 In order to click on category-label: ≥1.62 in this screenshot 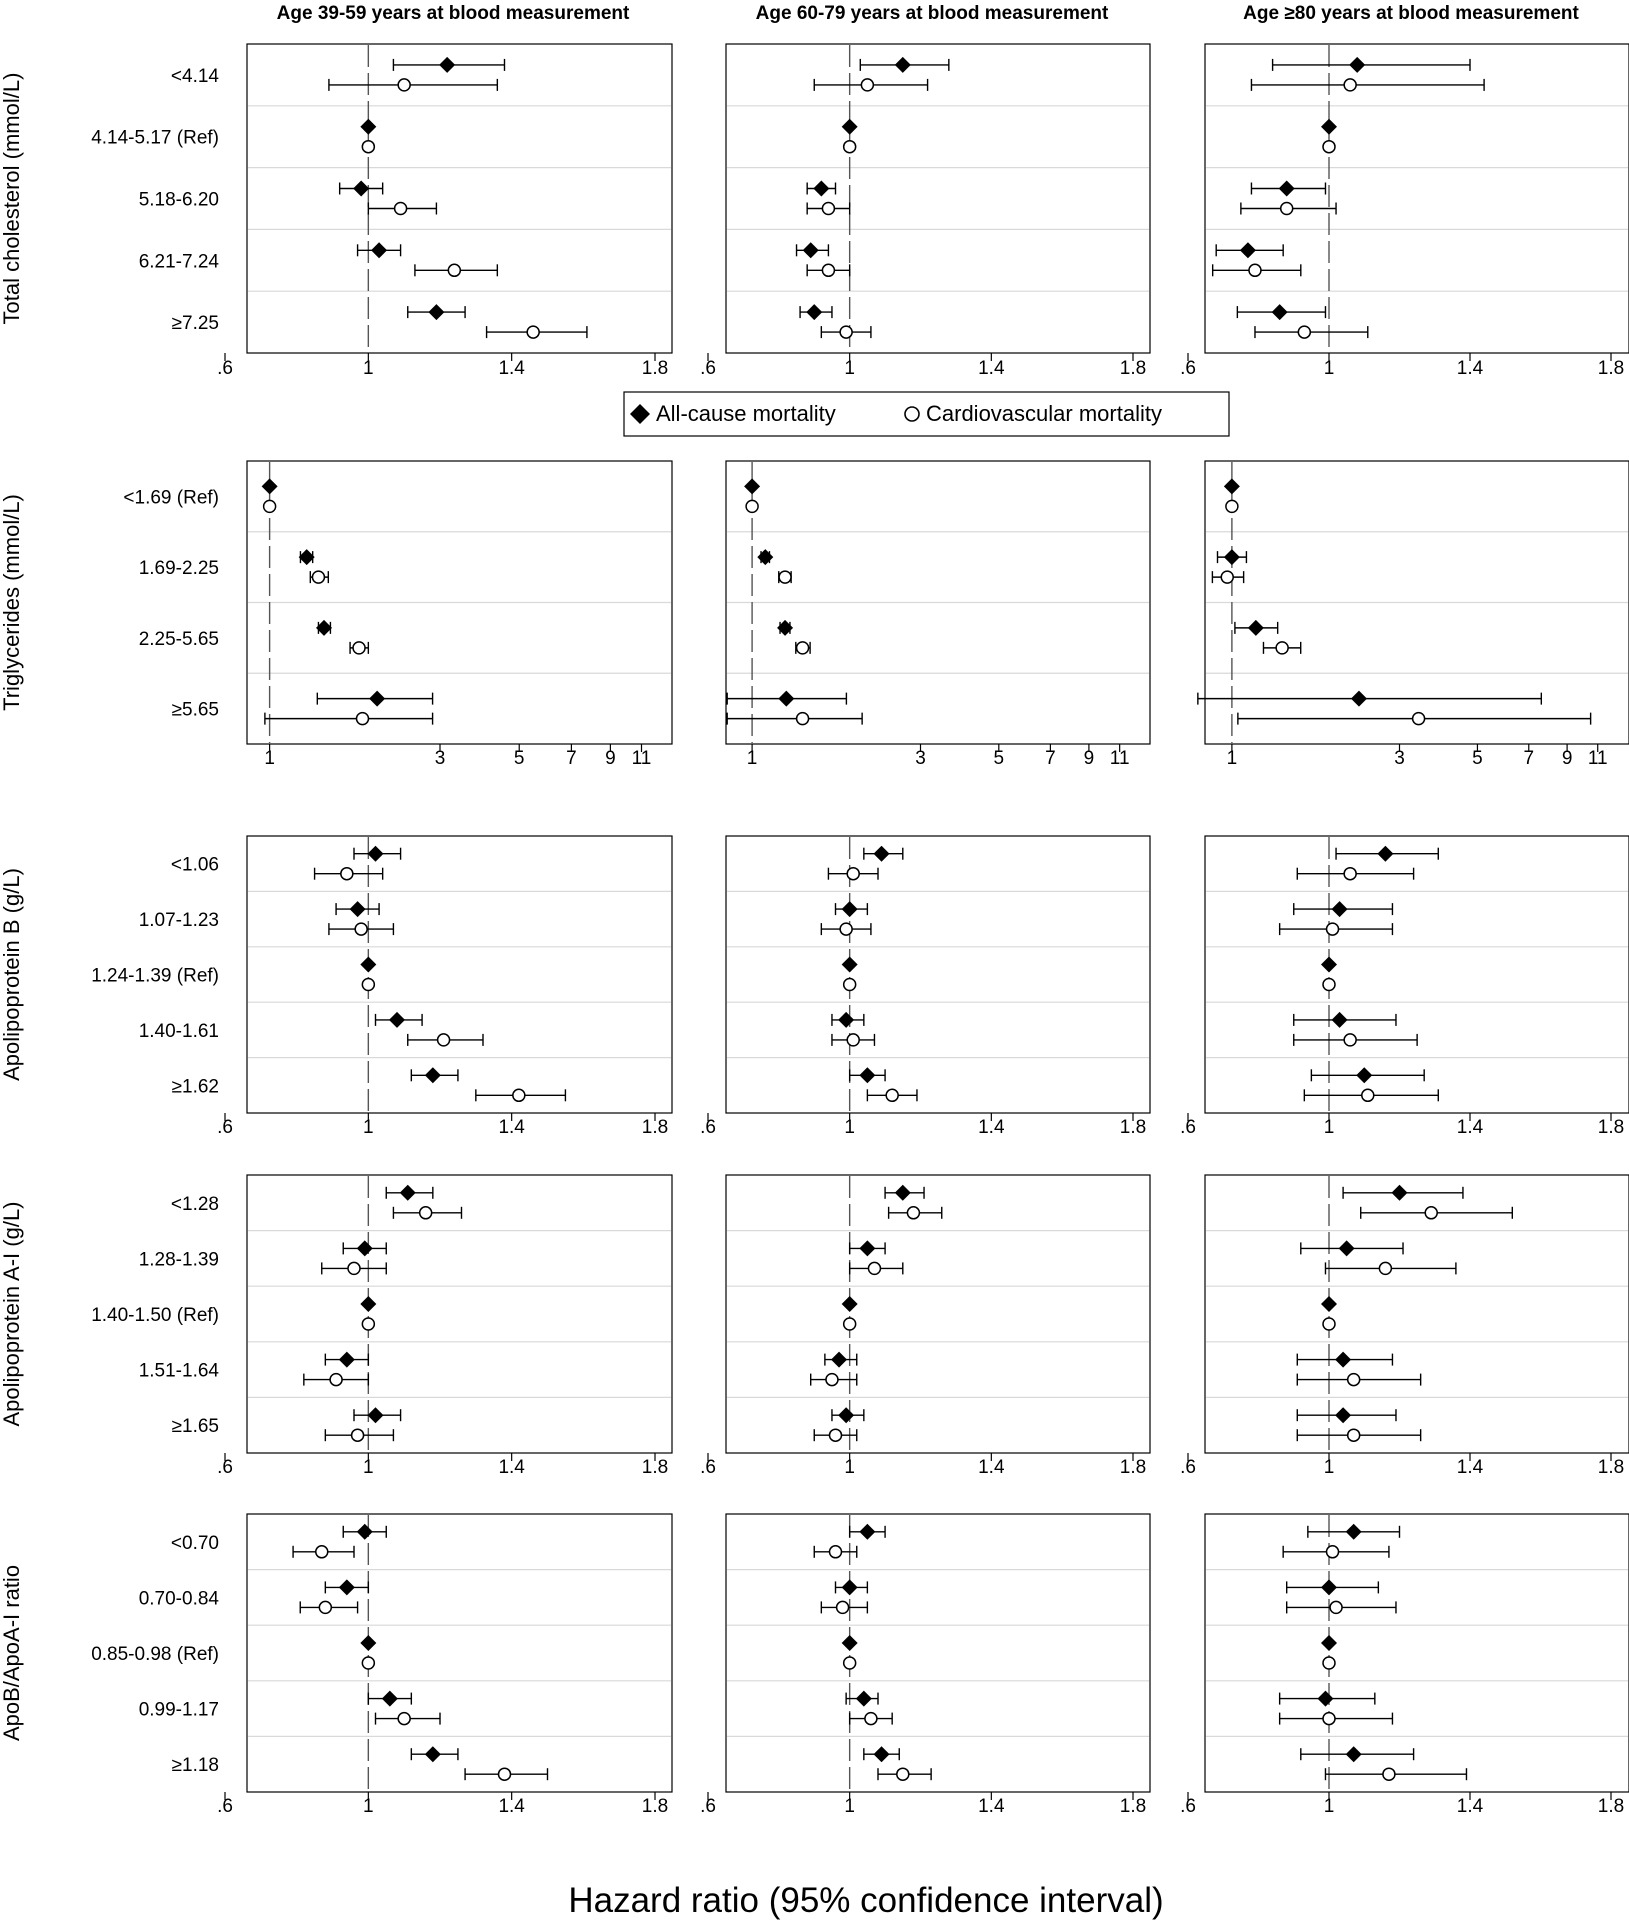, I will do `click(195, 1086)`.